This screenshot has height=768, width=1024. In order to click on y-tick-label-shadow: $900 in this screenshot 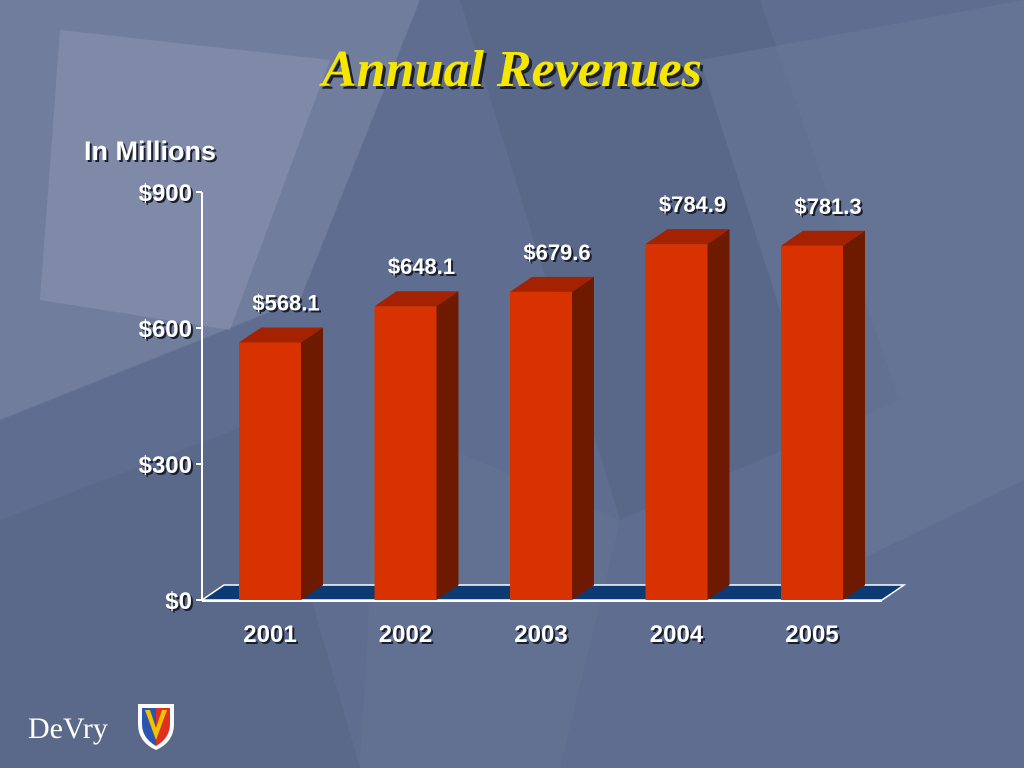, I will do `click(167, 195)`.